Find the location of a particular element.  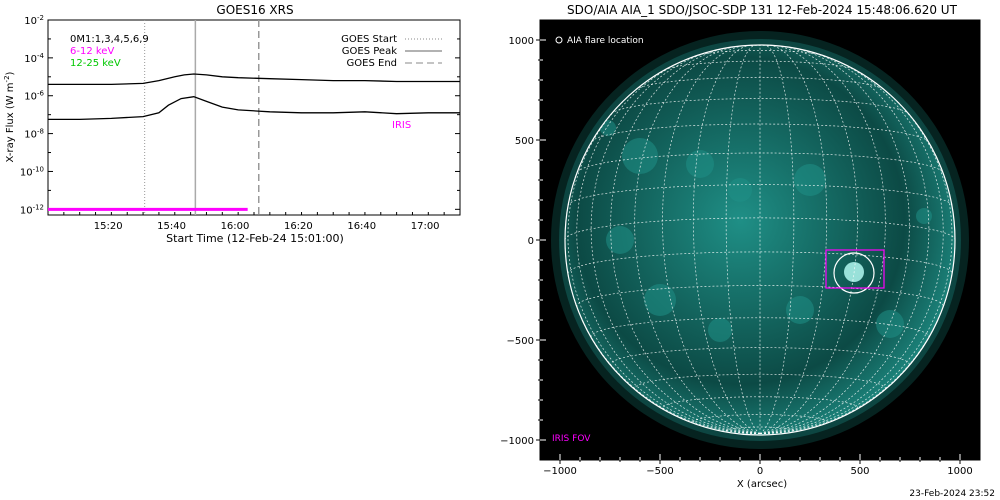

legend-channels: 0M1:1,3,4,5,6,9 is located at coordinates (109, 39).